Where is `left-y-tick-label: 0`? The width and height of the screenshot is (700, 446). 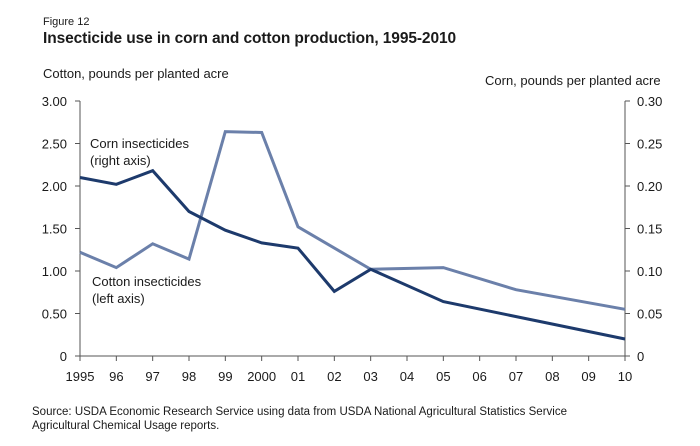 left-y-tick-label: 0 is located at coordinates (63, 356).